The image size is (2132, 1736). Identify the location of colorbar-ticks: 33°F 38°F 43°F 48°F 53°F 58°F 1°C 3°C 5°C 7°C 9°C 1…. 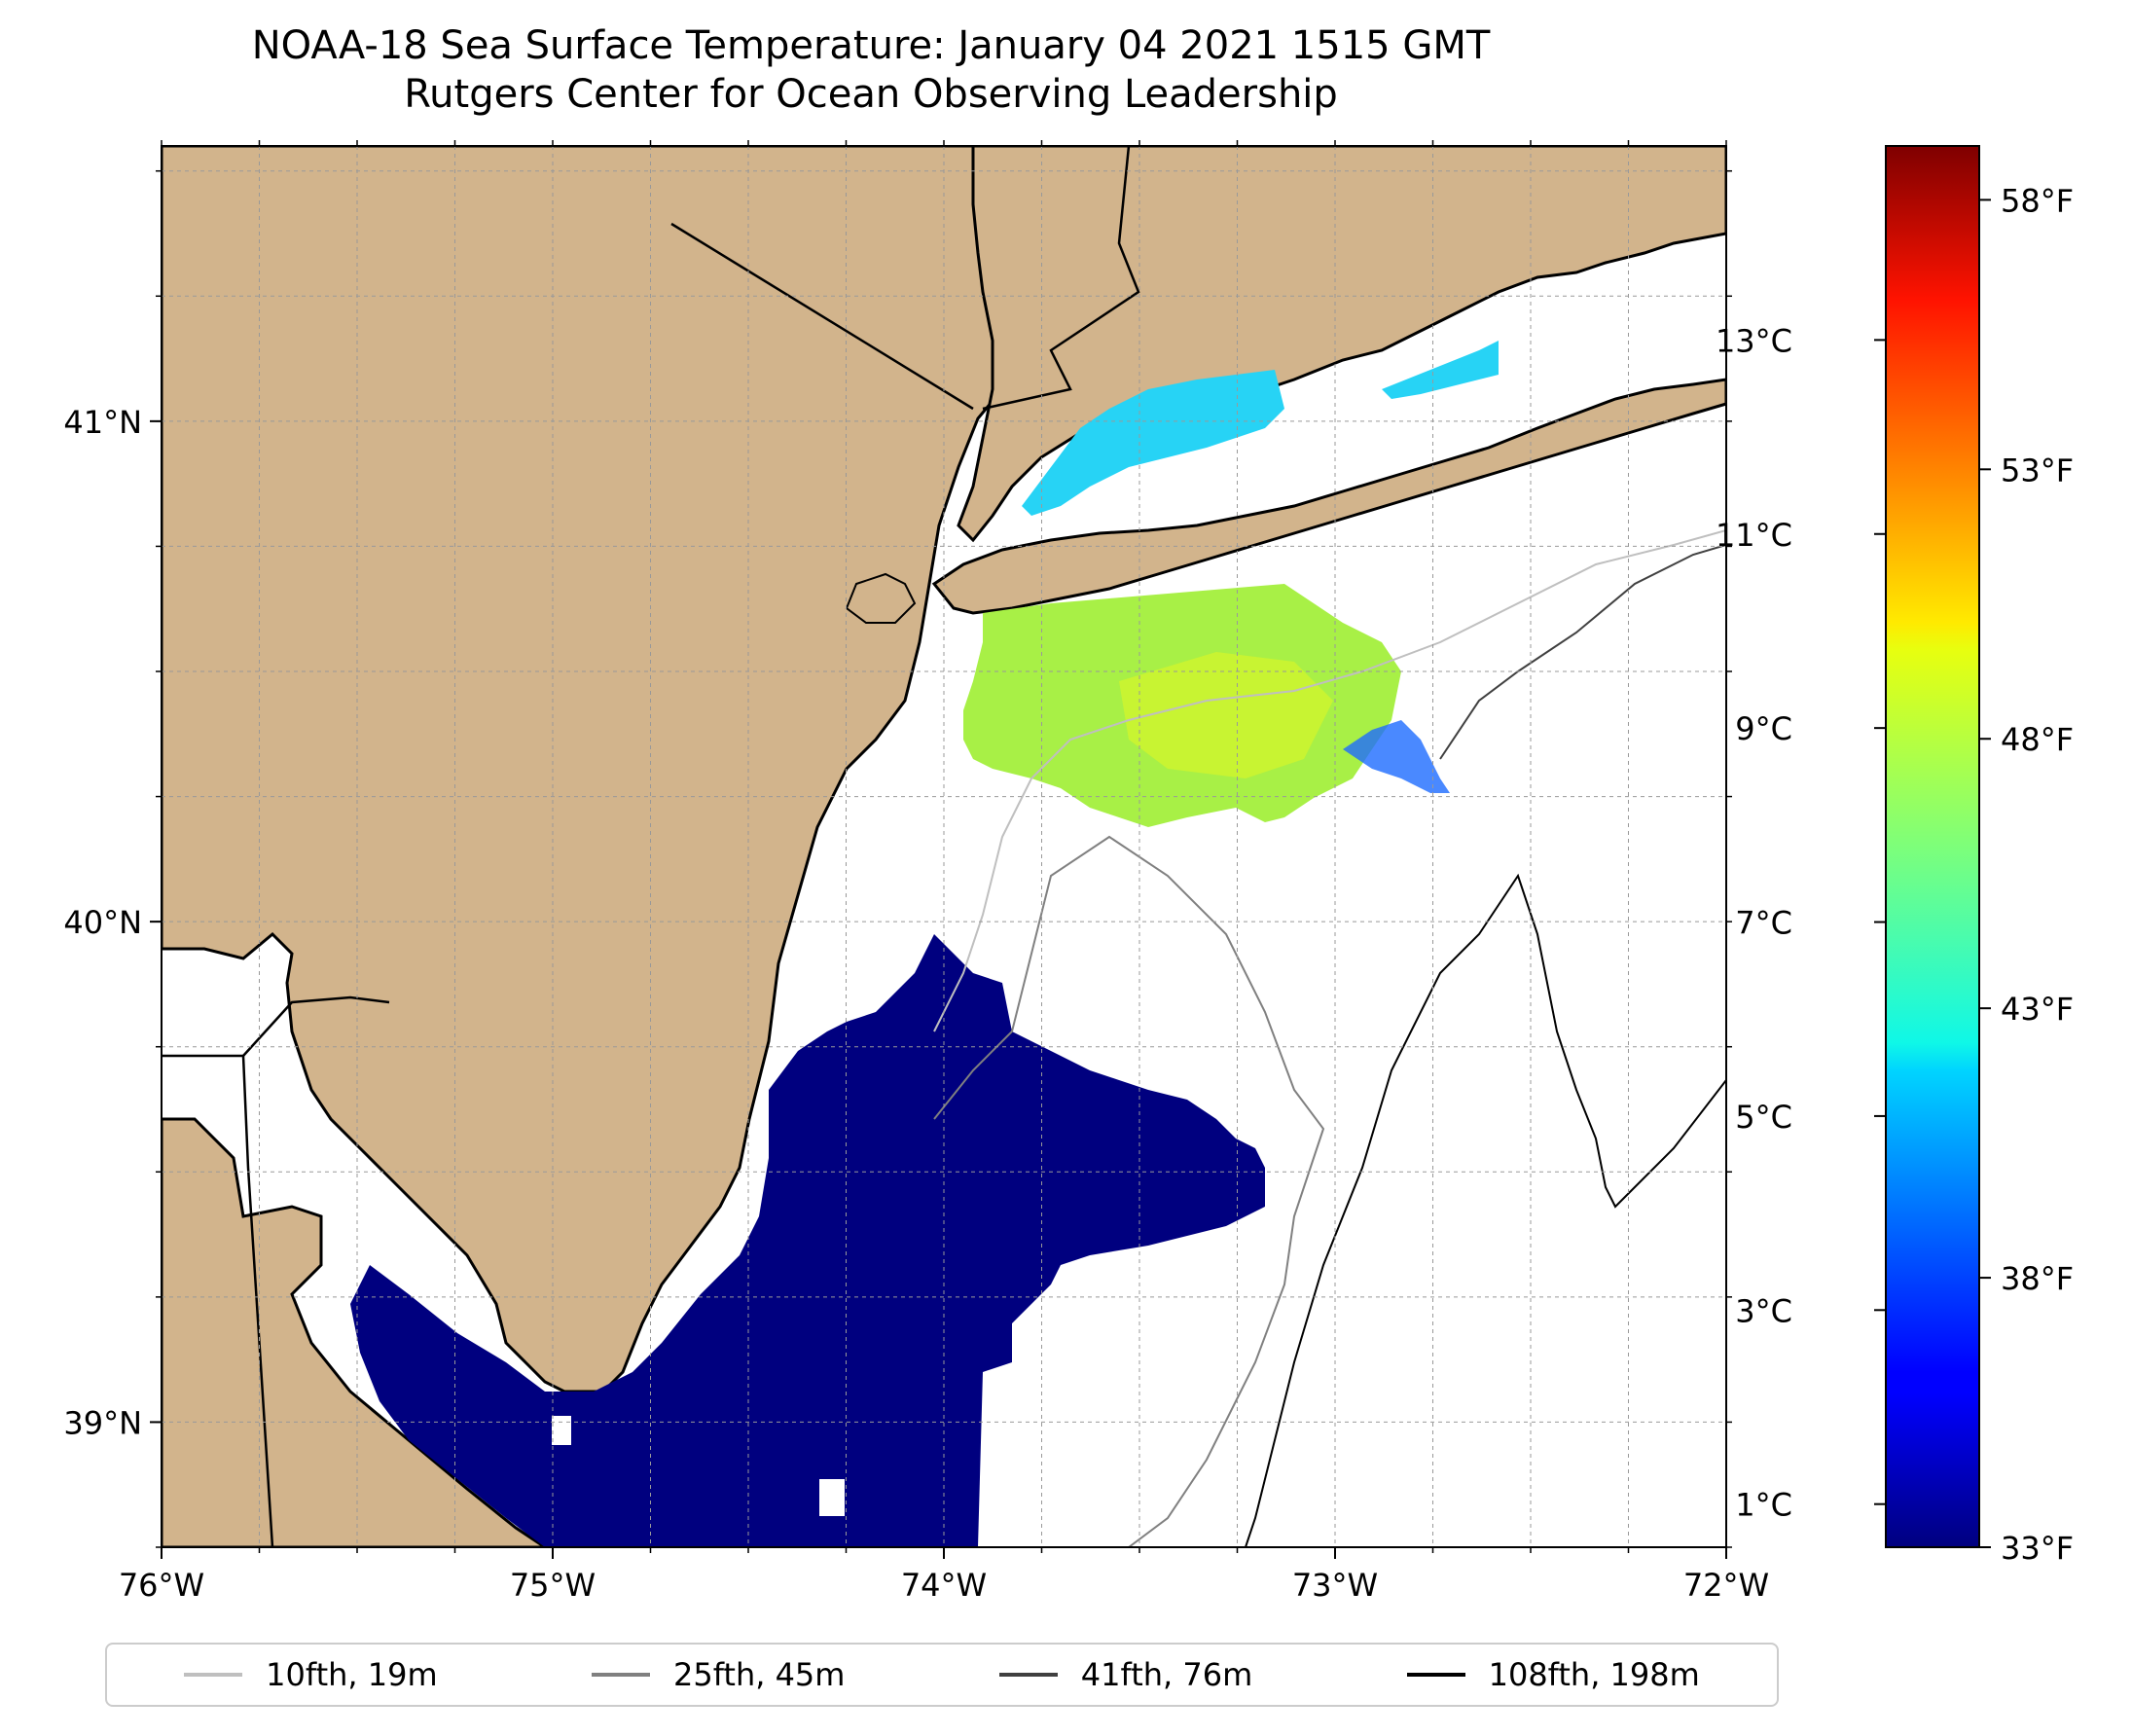
(1895, 875).